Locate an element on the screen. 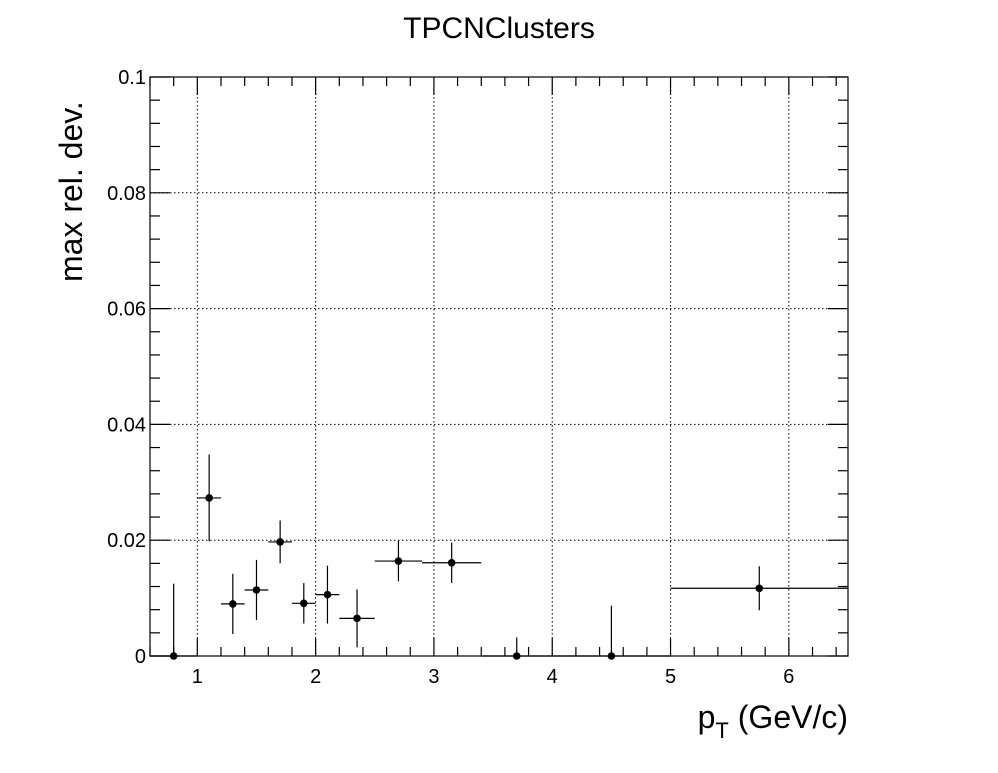  x-axis-title-sub: T is located at coordinates (721, 730).